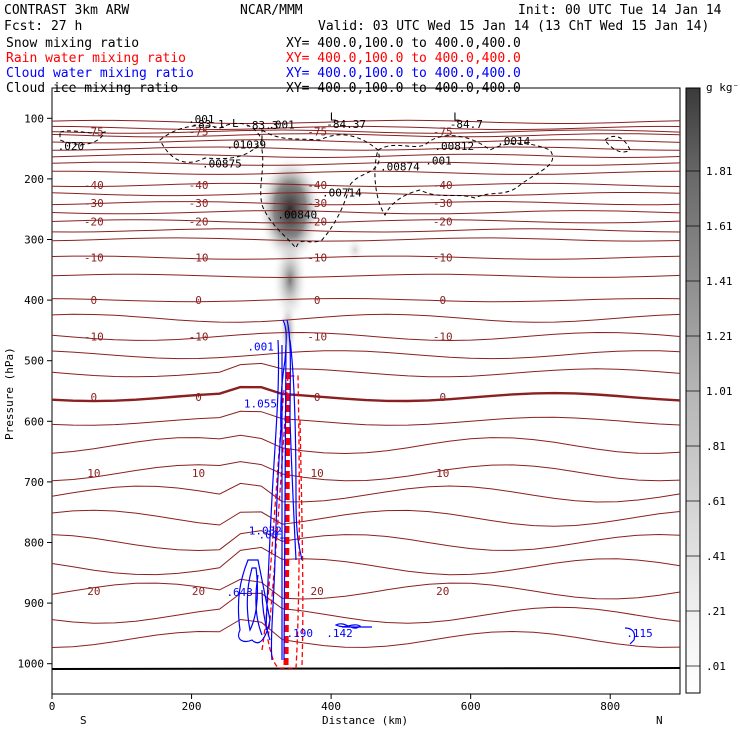 This screenshot has height=740, width=740. I want to click on colorbar-tick-label: .81, so click(716, 446).